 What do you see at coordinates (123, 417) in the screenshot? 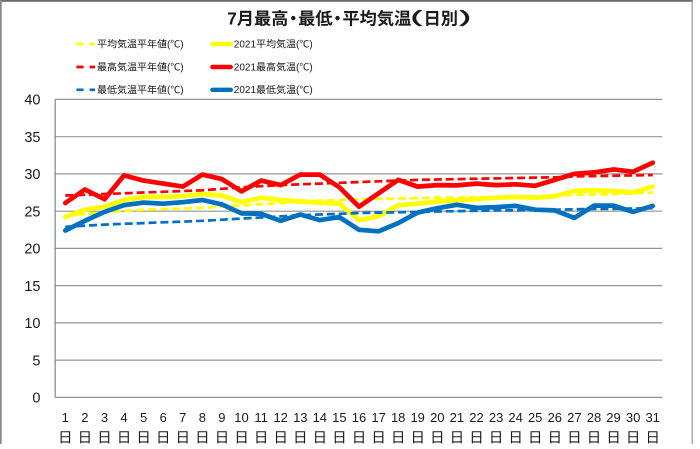
I see `svg-text: 4` at bounding box center [123, 417].